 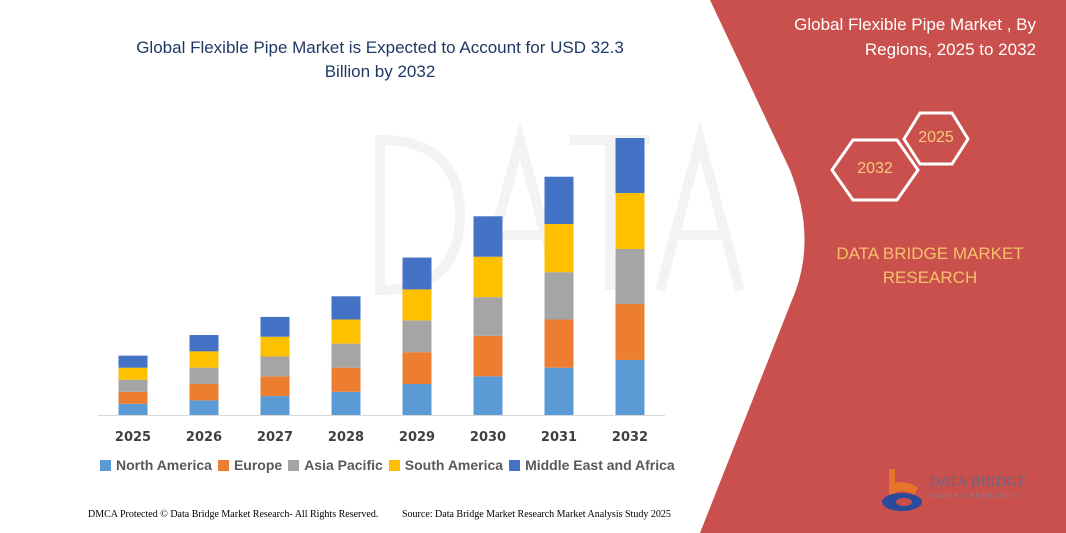 I want to click on hexagon-2025, so click(x=936, y=138).